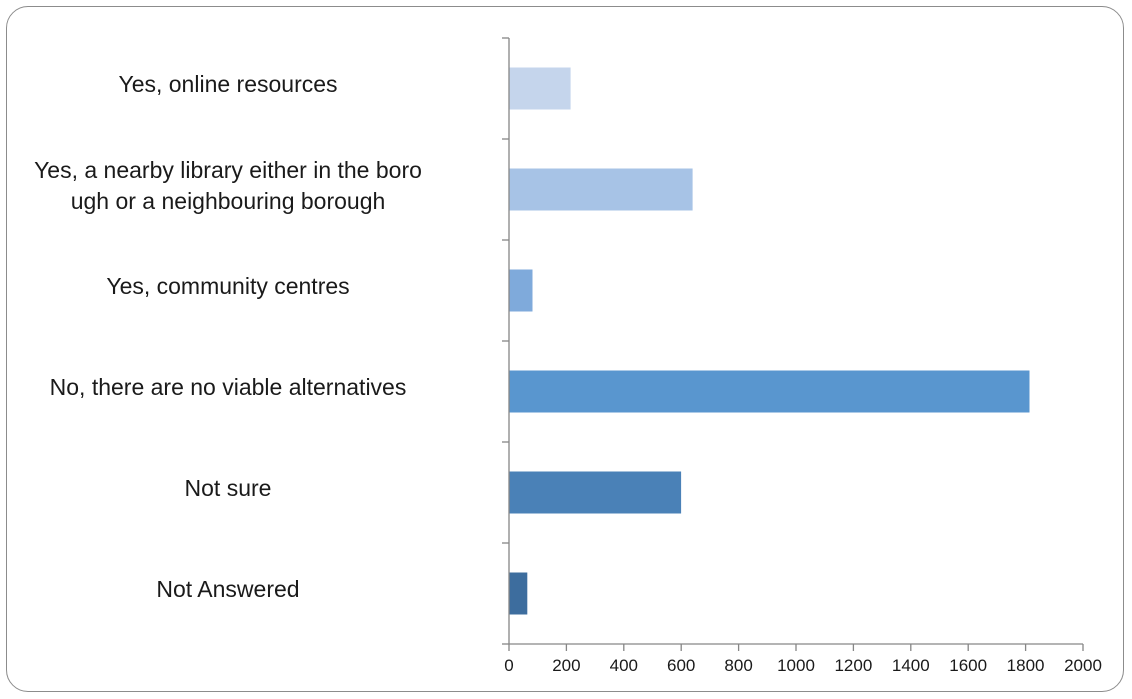 The width and height of the screenshot is (1132, 699). Describe the element at coordinates (853, 665) in the screenshot. I see `x-tick-label: 1200` at that location.